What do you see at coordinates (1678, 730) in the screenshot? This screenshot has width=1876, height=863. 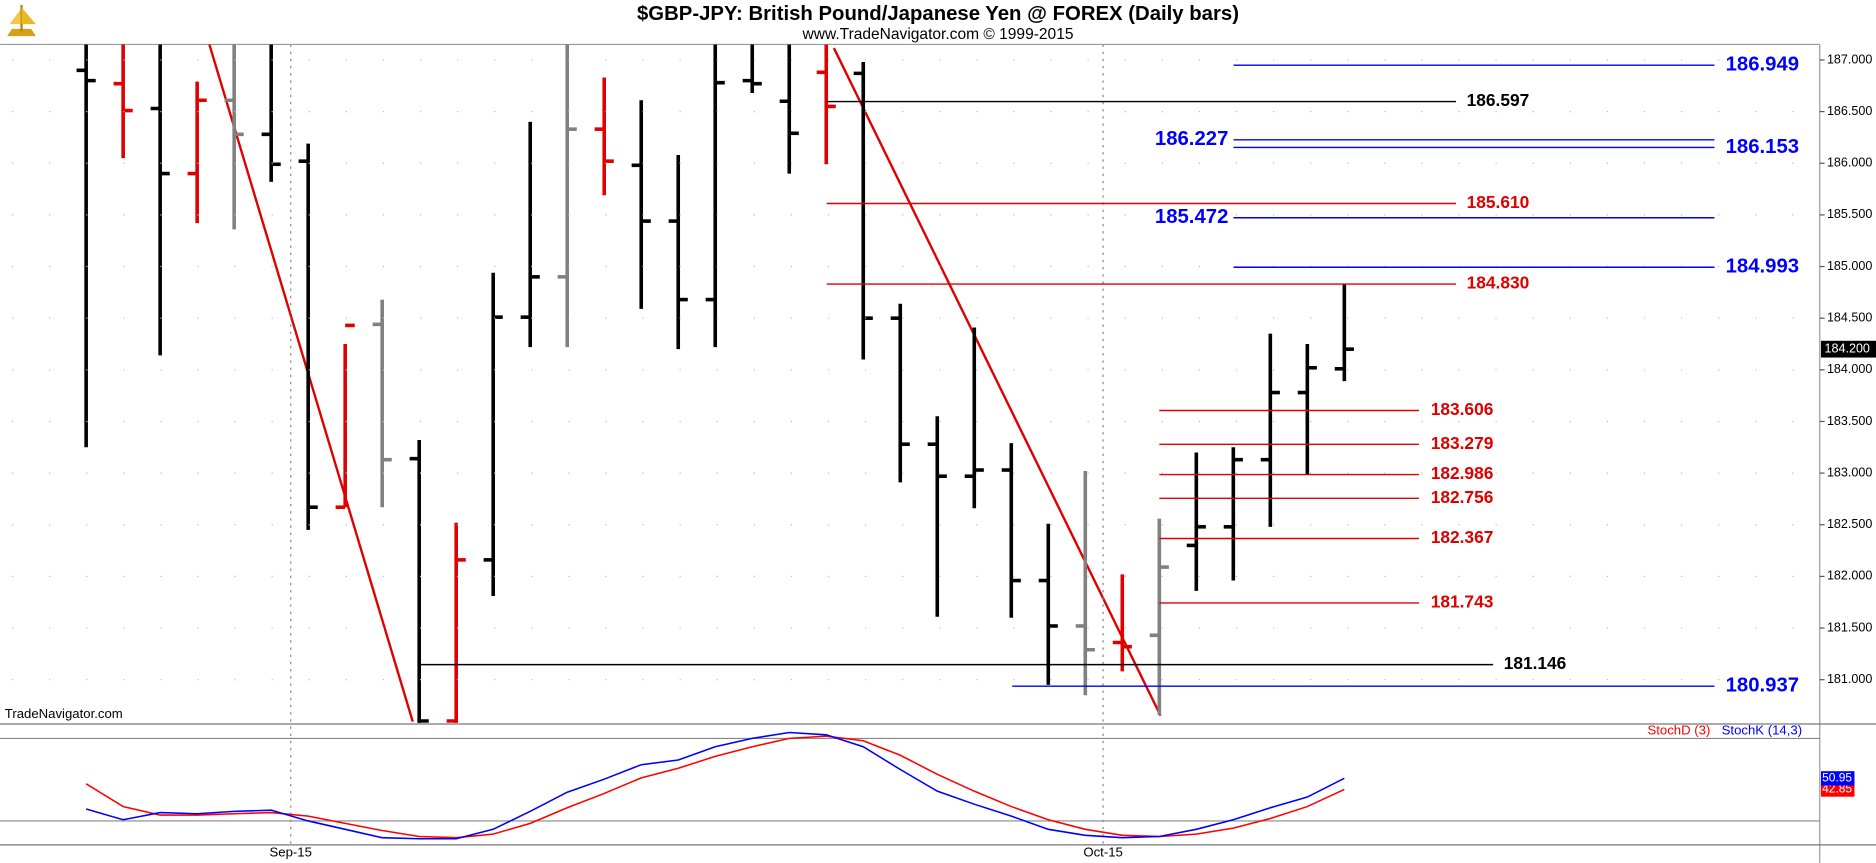 I see `legend-label: StochD (3)` at bounding box center [1678, 730].